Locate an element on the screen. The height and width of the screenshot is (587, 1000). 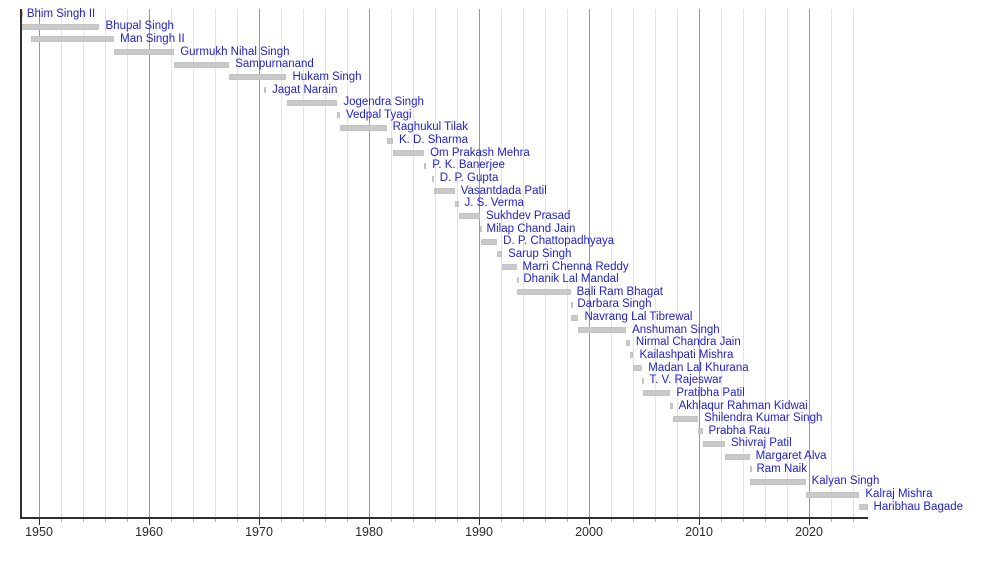
person-label: Om Prakash Mehra is located at coordinates (480, 152).